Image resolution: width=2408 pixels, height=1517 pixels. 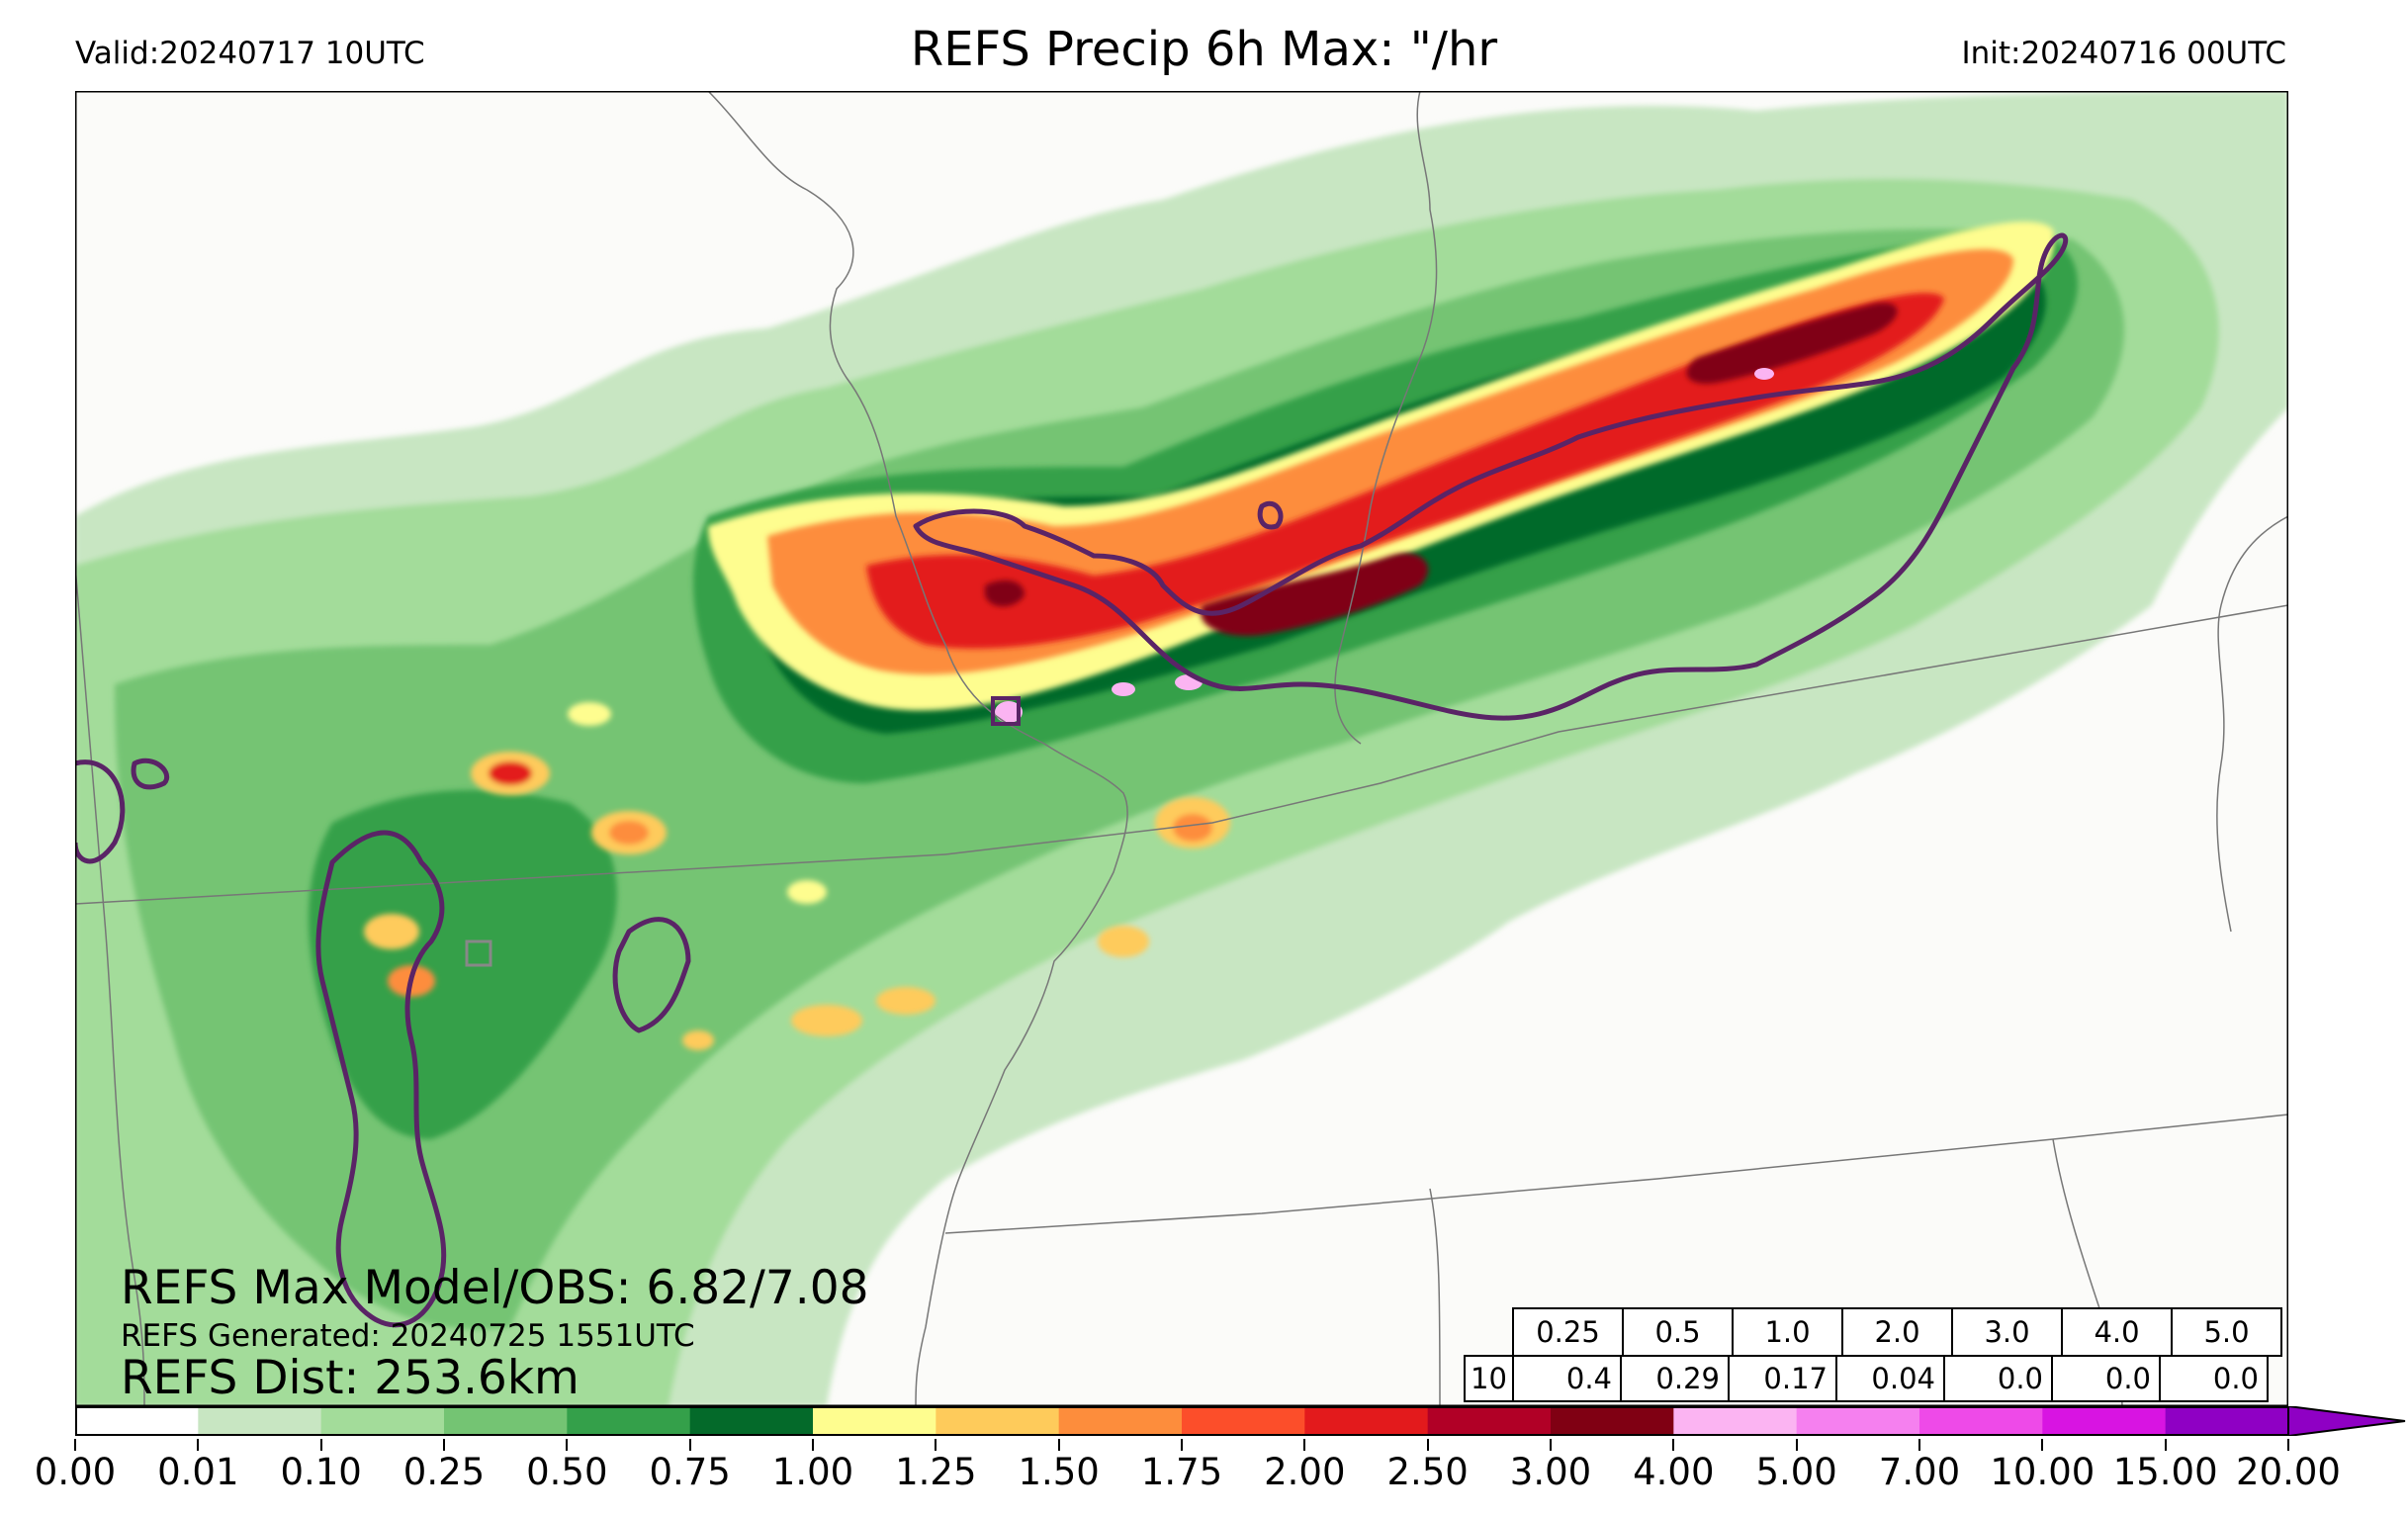 I want to click on colorbar-tick-label: 1.75, so click(x=1181, y=1472).